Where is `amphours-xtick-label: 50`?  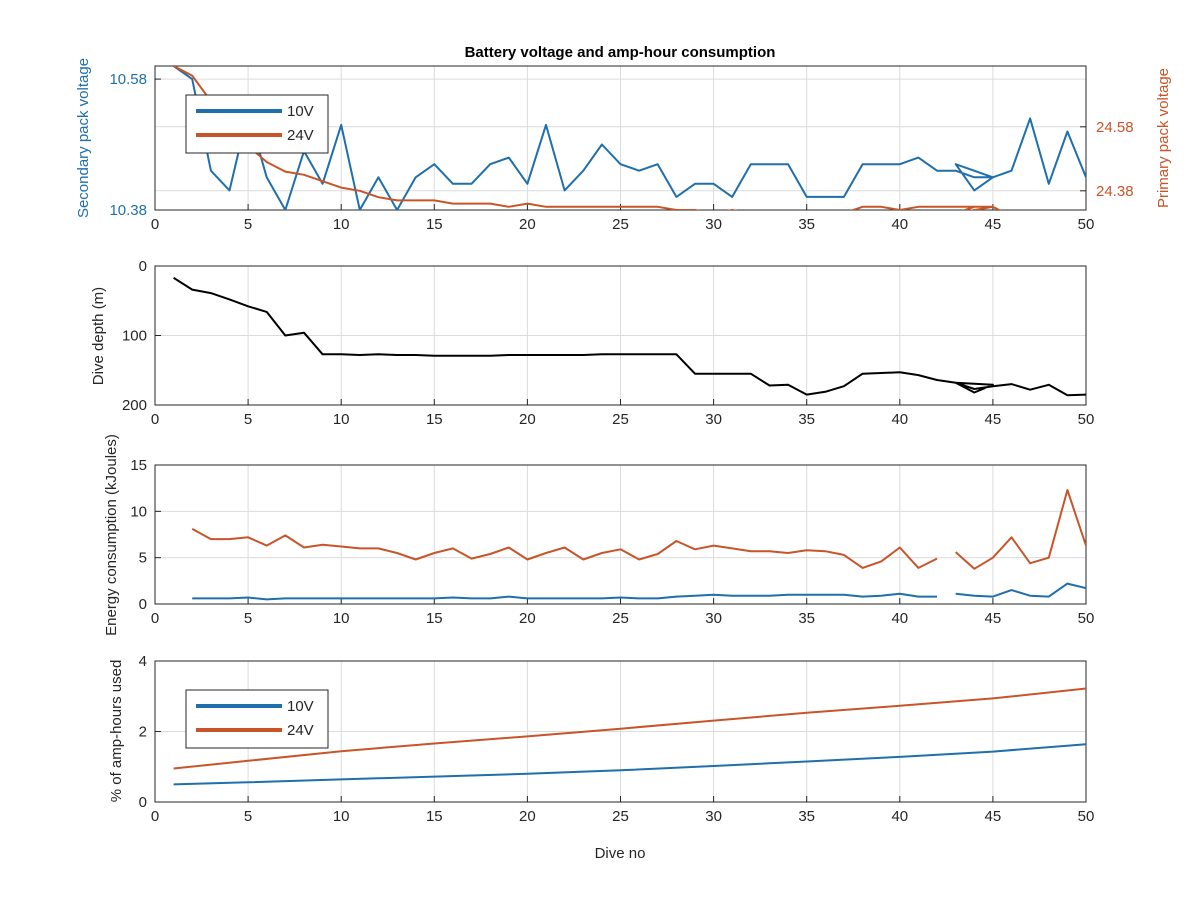
amphours-xtick-label: 50 is located at coordinates (1086, 816).